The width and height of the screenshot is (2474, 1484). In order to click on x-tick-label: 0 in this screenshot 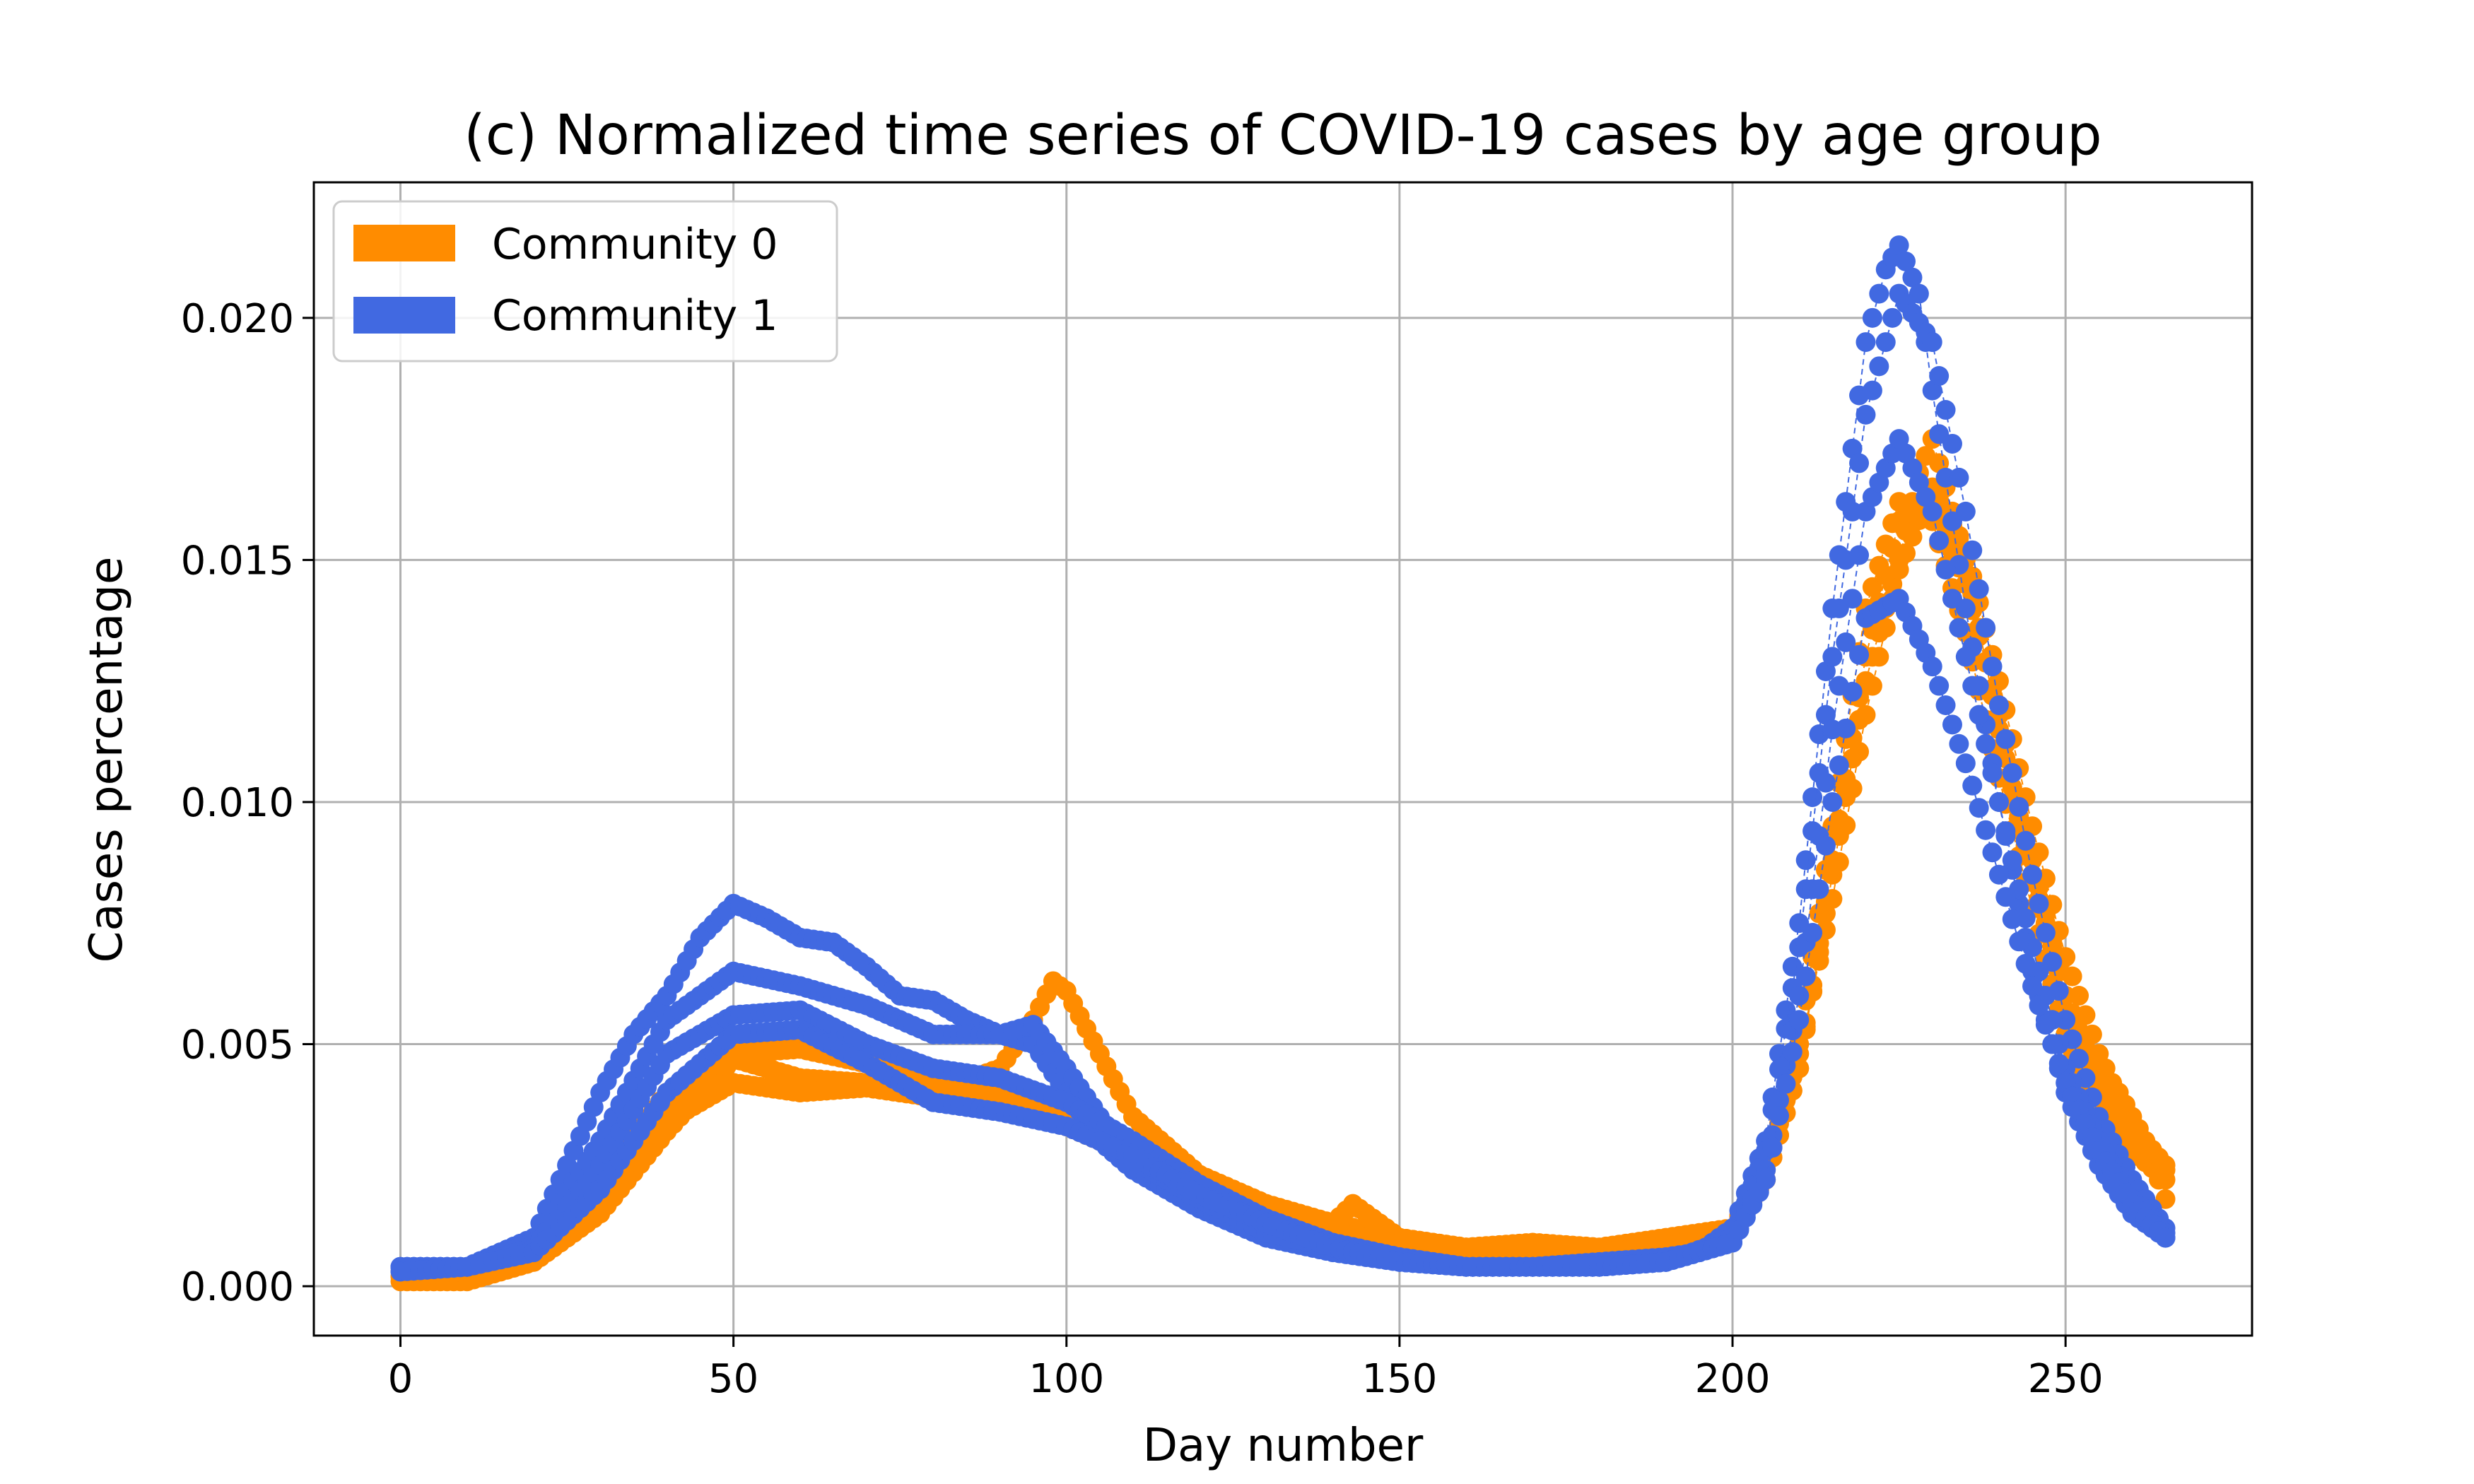, I will do `click(401, 1379)`.